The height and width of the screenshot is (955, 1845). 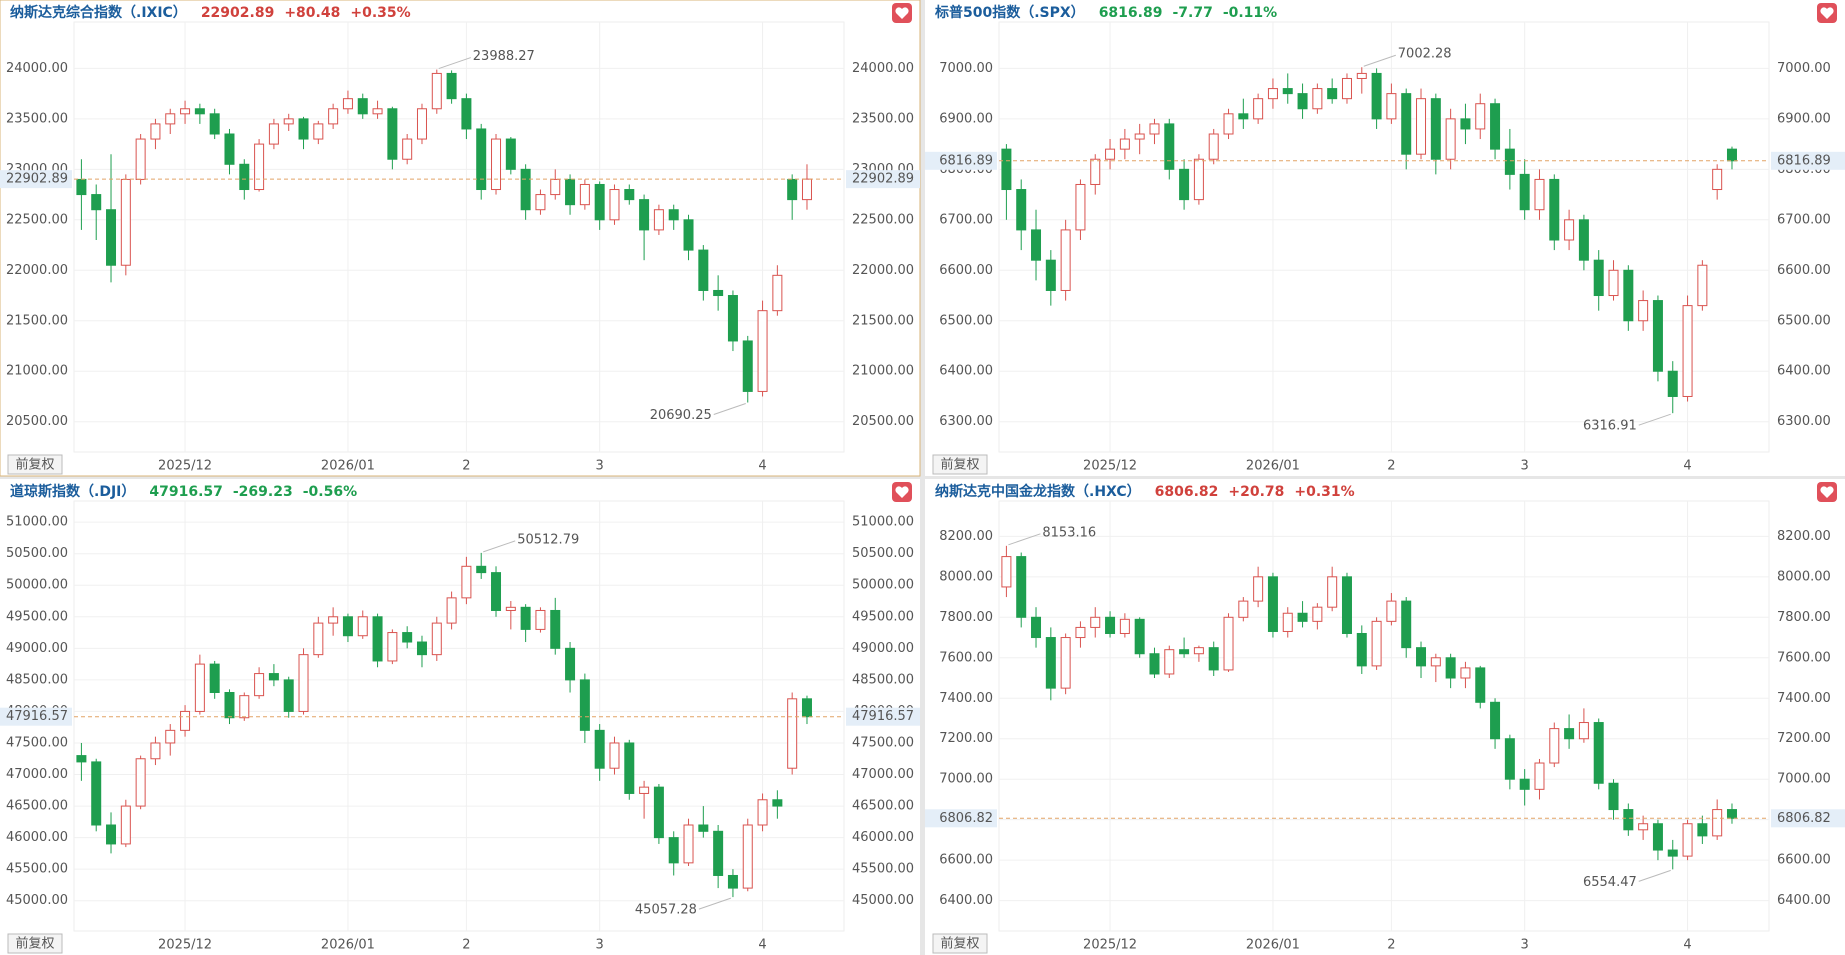 What do you see at coordinates (37, 900) in the screenshot?
I see `y-tick-label-left: 45000.00` at bounding box center [37, 900].